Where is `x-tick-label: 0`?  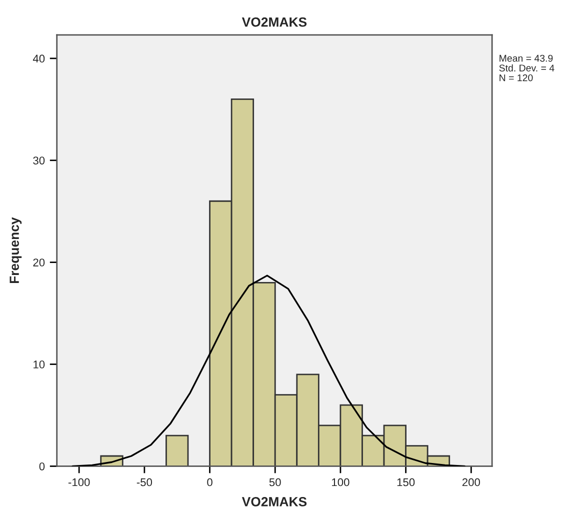
x-tick-label: 0 is located at coordinates (209, 482).